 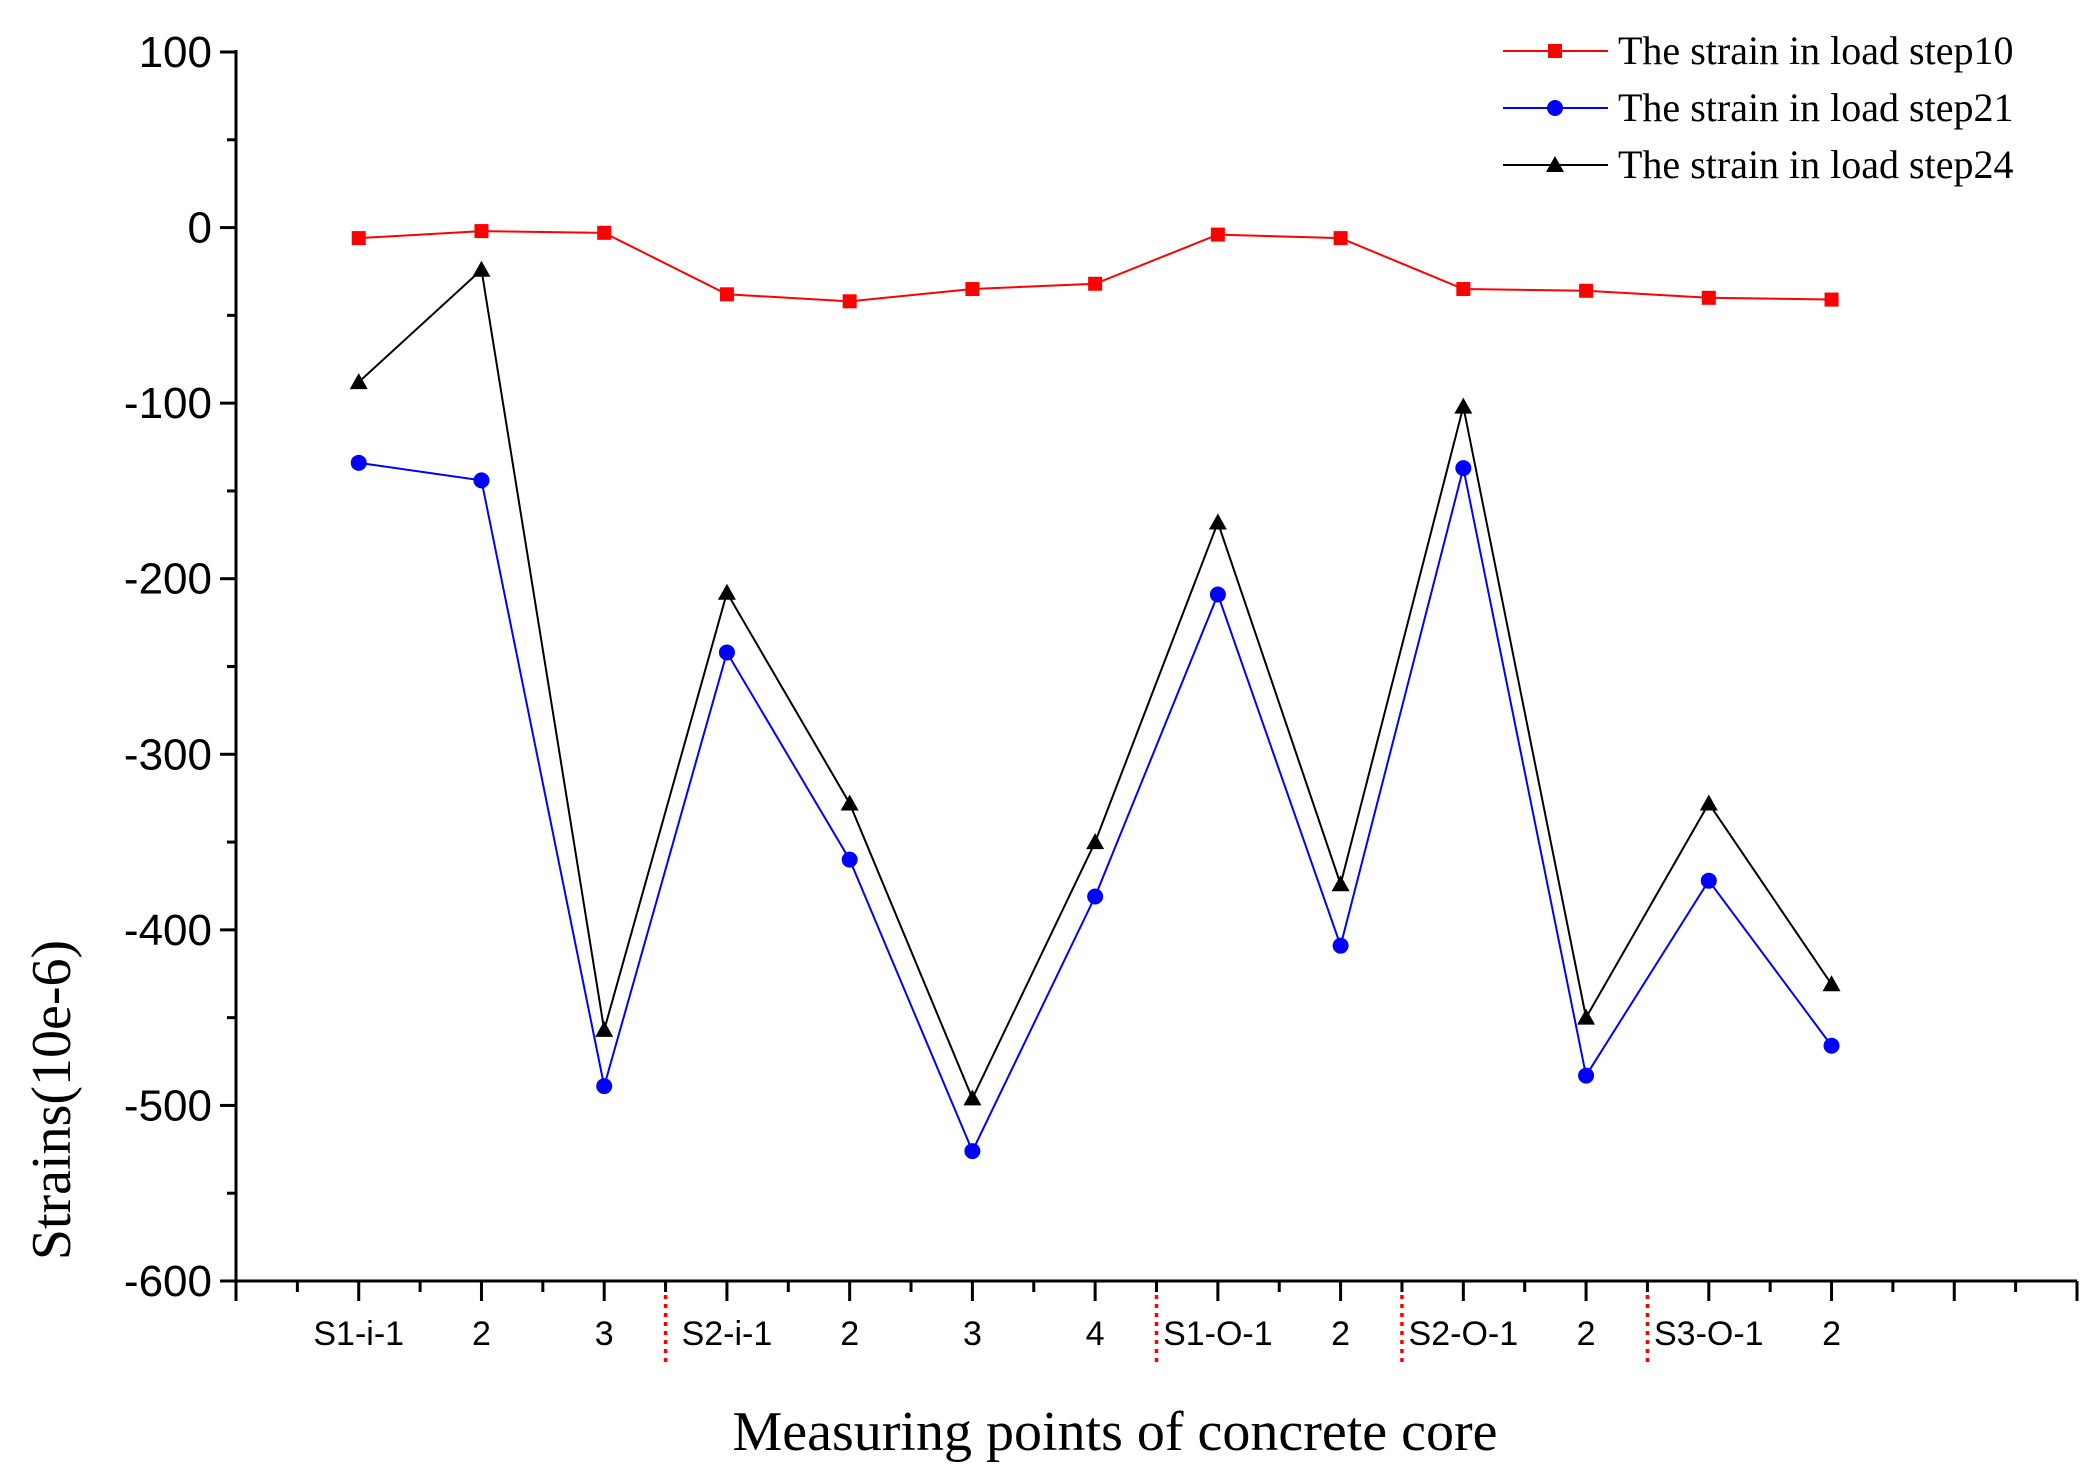 What do you see at coordinates (1095, 1334) in the screenshot?
I see `x-category-label: 4` at bounding box center [1095, 1334].